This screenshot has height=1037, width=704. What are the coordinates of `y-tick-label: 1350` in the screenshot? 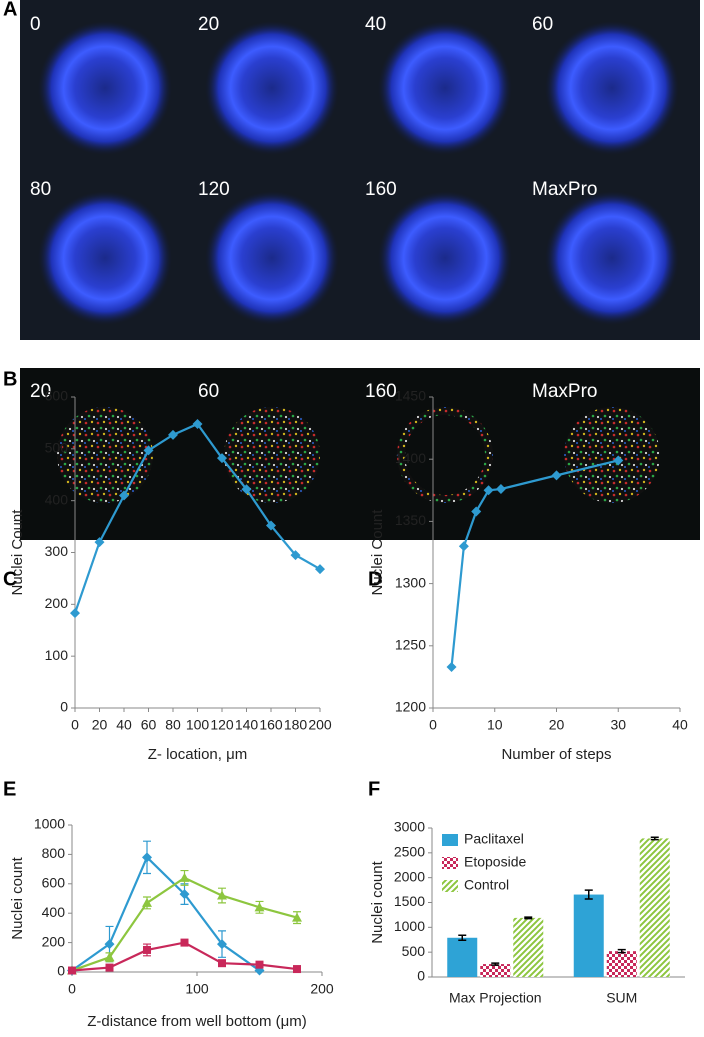 It's located at (410, 520).